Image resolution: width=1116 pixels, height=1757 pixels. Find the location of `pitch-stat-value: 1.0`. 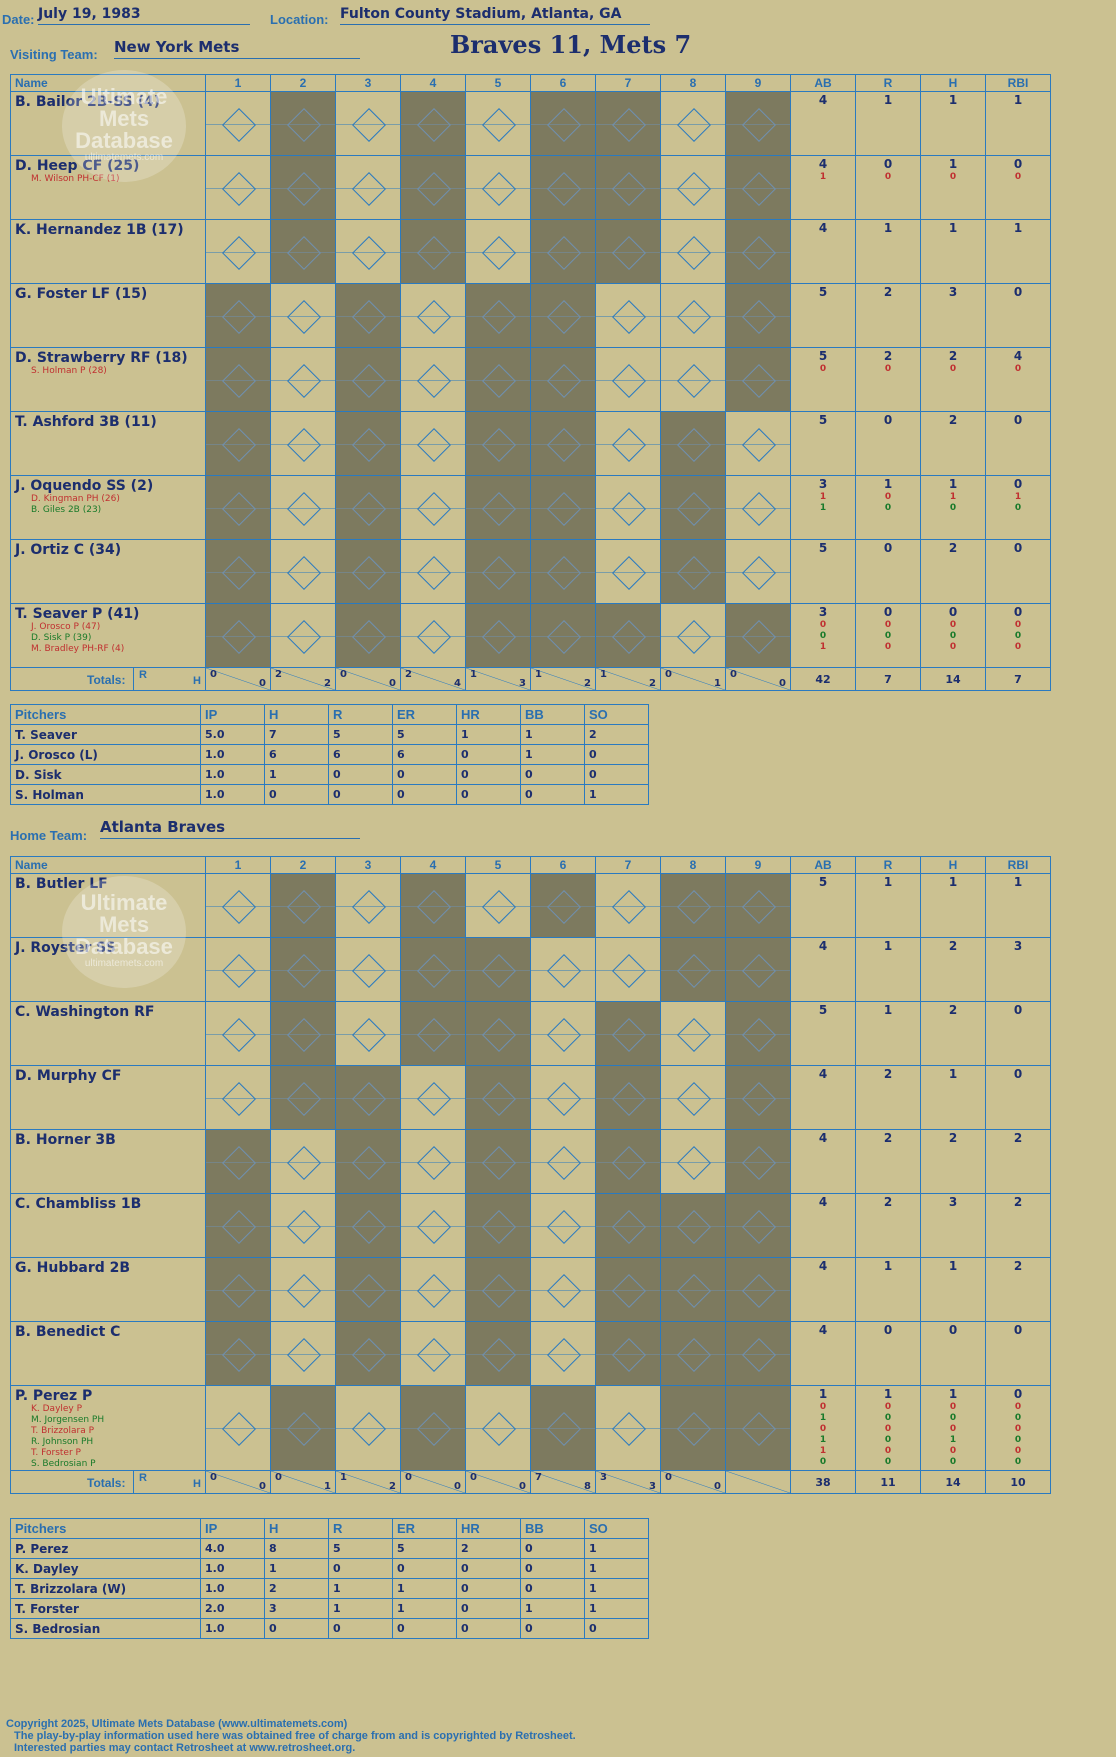

pitch-stat-value: 1.0 is located at coordinates (232, 754).